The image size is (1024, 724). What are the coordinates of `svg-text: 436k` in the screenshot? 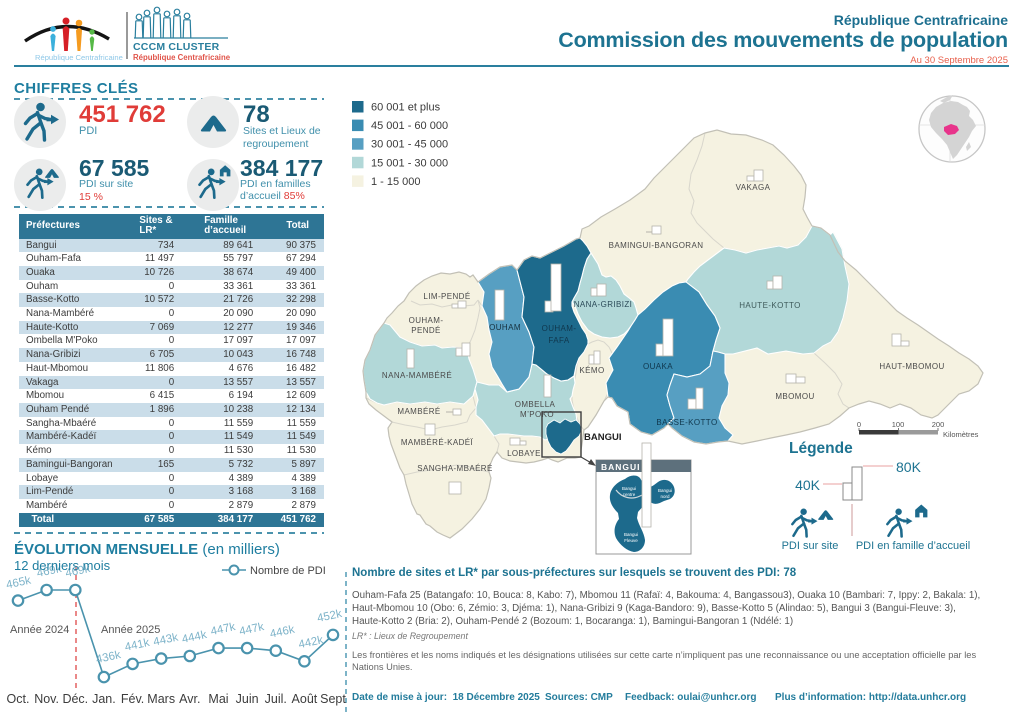 It's located at (108, 657).